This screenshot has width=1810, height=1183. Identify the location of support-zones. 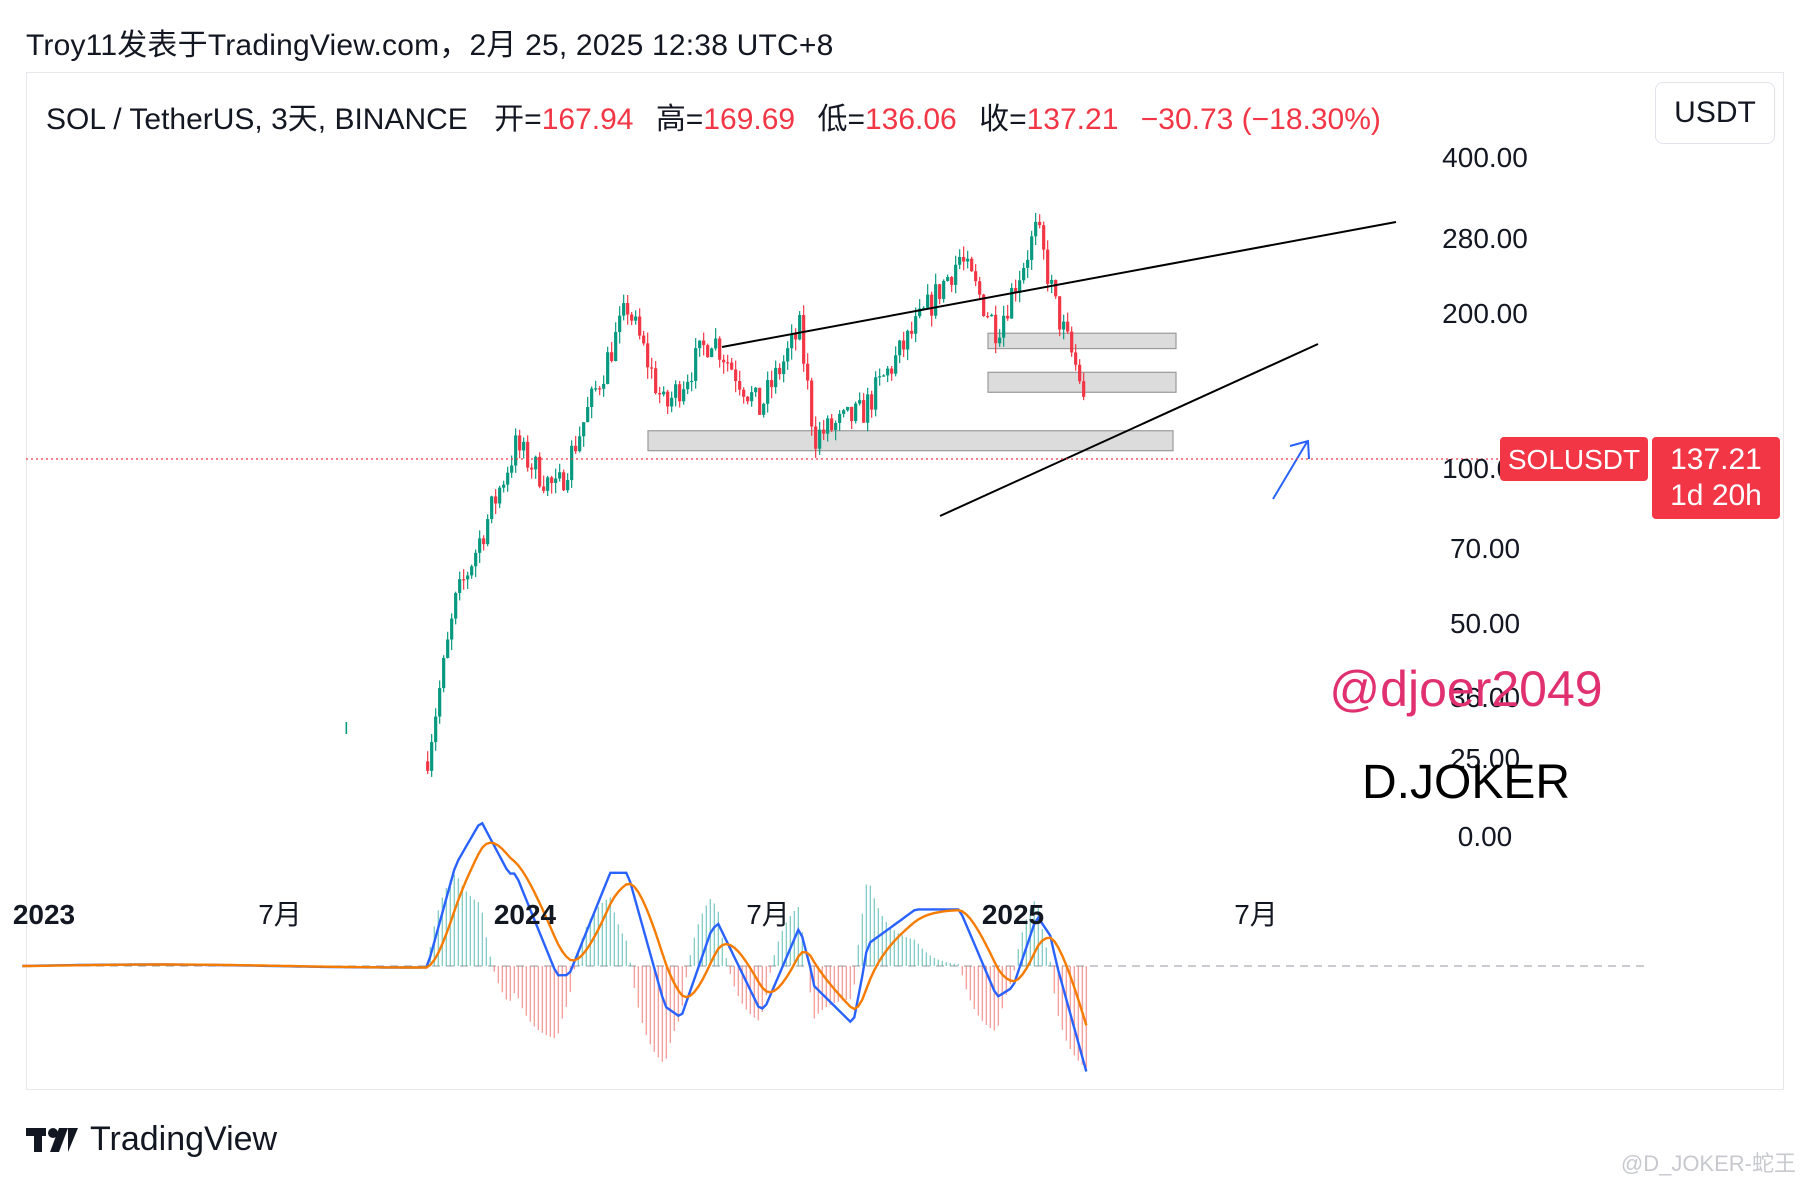
(912, 392).